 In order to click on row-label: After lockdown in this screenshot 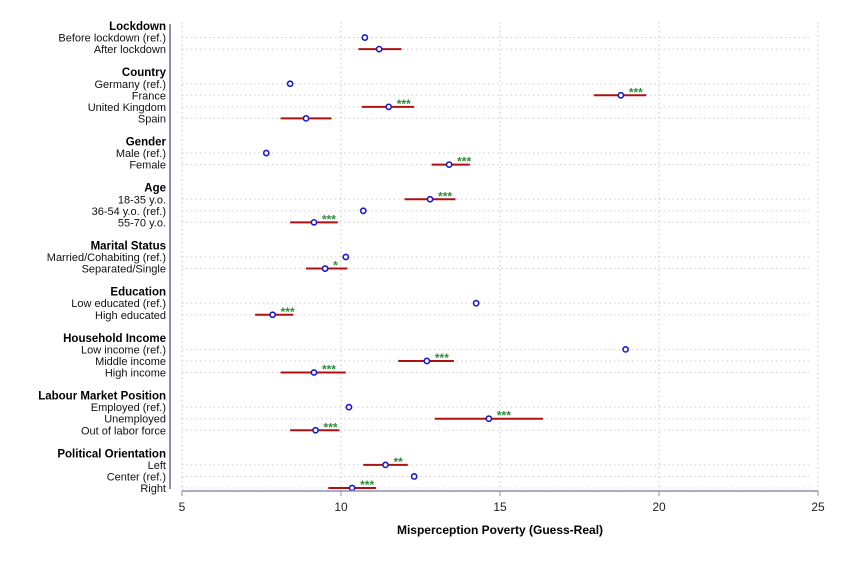, I will do `click(130, 50)`.